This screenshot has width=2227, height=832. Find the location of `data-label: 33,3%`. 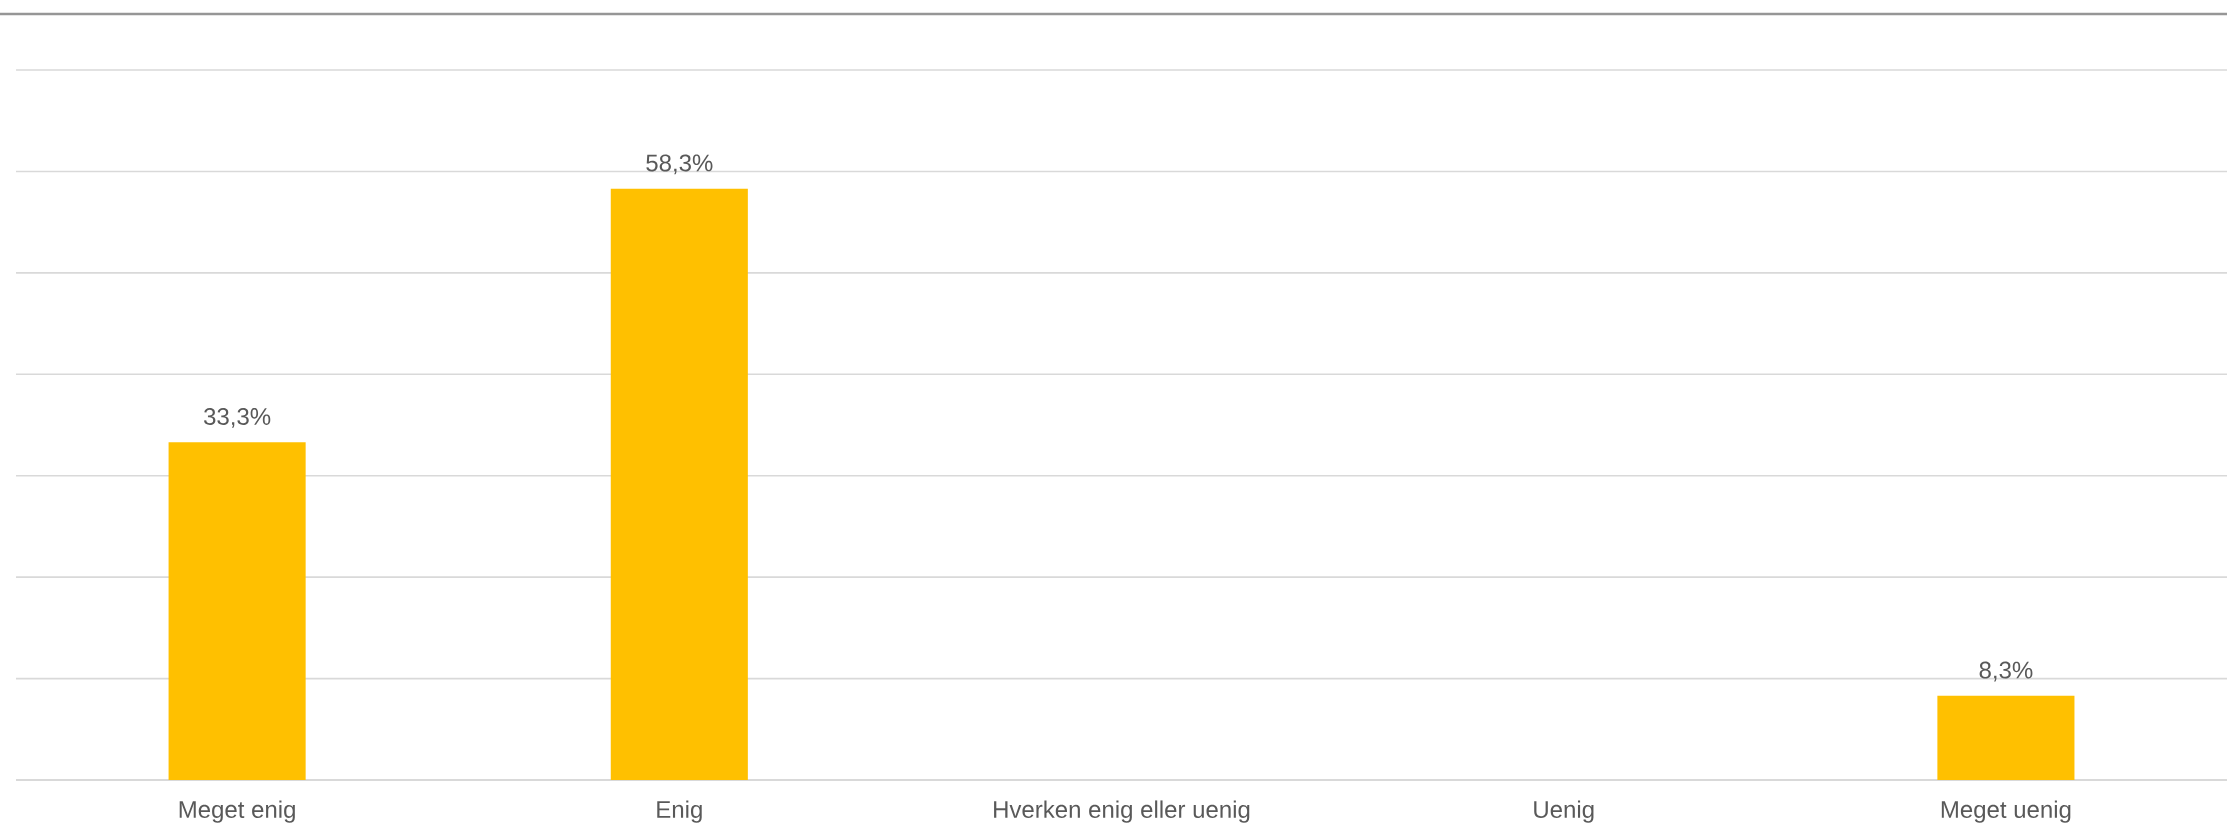

data-label: 33,3% is located at coordinates (237, 418).